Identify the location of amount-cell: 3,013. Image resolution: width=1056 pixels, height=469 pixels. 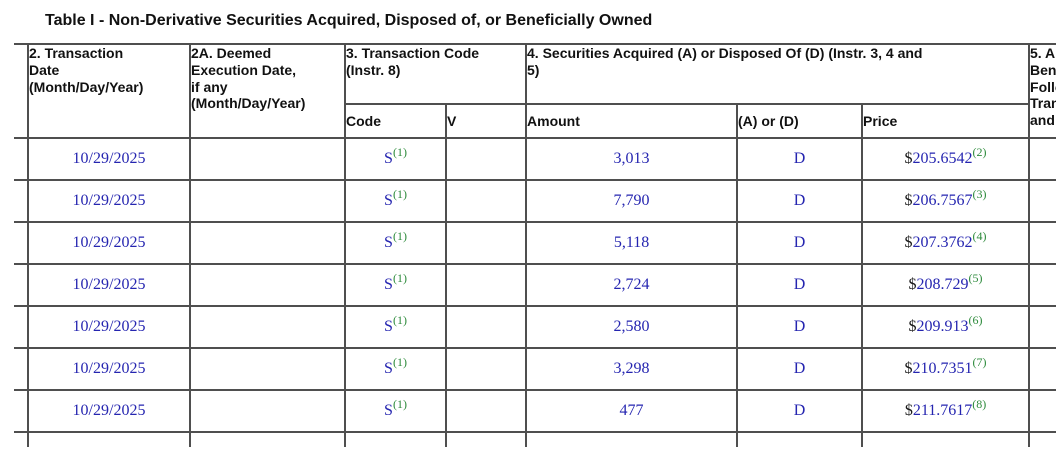
(632, 159).